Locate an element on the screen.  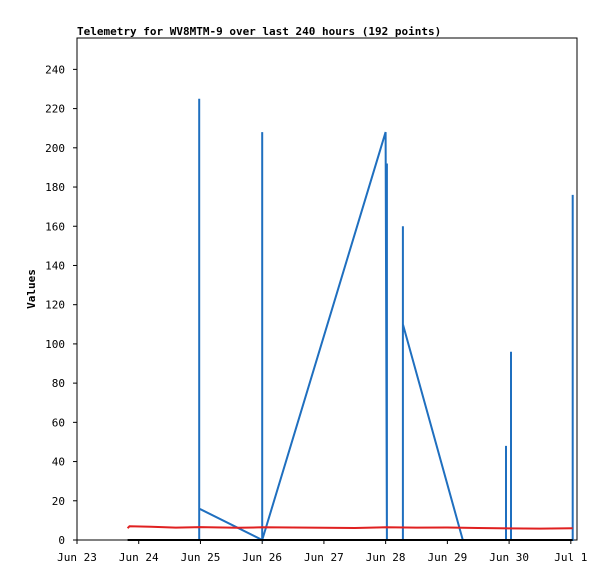
y-tick-label: 180 is located at coordinates (55, 187).